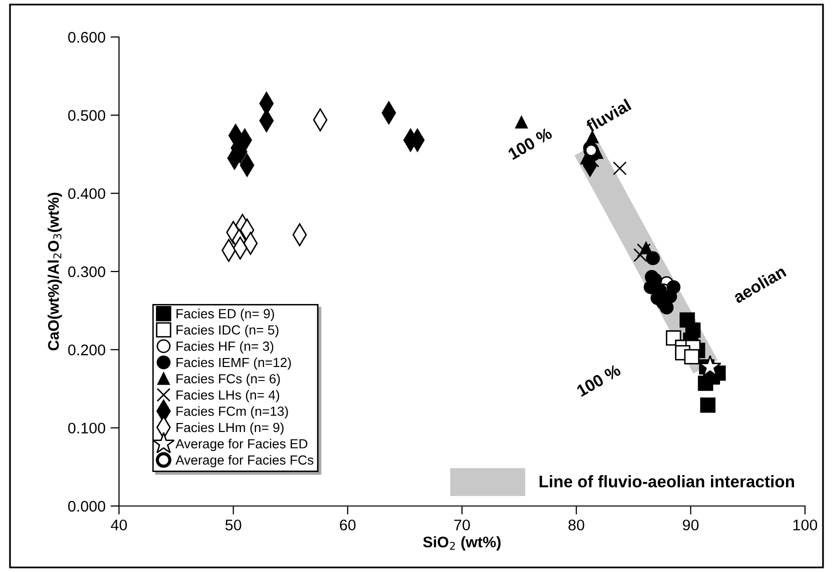 The width and height of the screenshot is (833, 572). What do you see at coordinates (87, 350) in the screenshot?
I see `y-tick-label: 0.200` at bounding box center [87, 350].